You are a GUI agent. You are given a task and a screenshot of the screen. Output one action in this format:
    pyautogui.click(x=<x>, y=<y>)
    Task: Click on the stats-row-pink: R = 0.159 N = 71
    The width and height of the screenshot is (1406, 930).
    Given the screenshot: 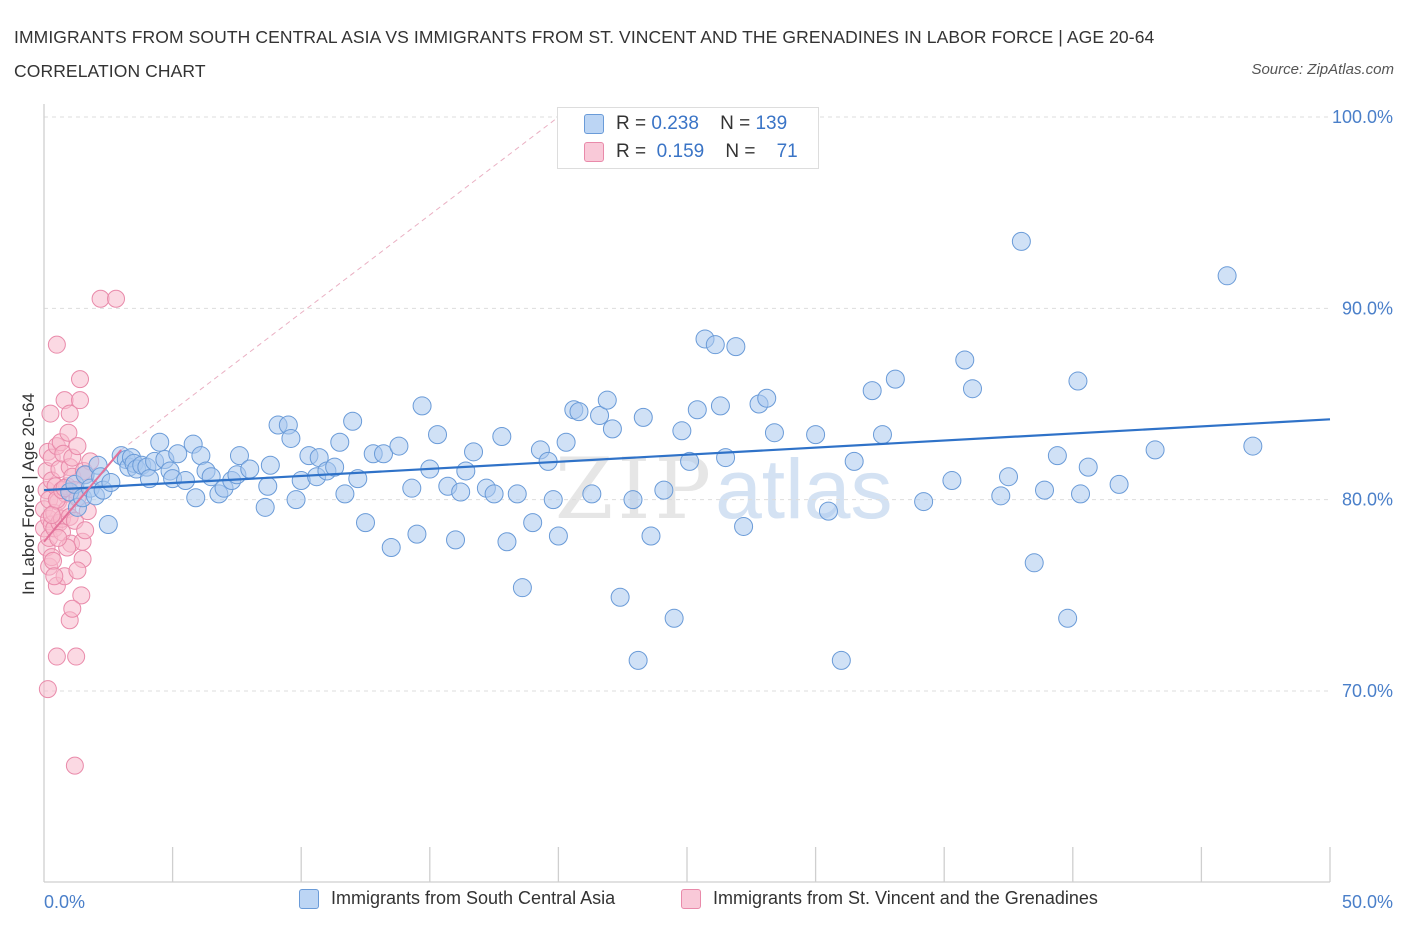 What is the action you would take?
    pyautogui.click(x=691, y=152)
    